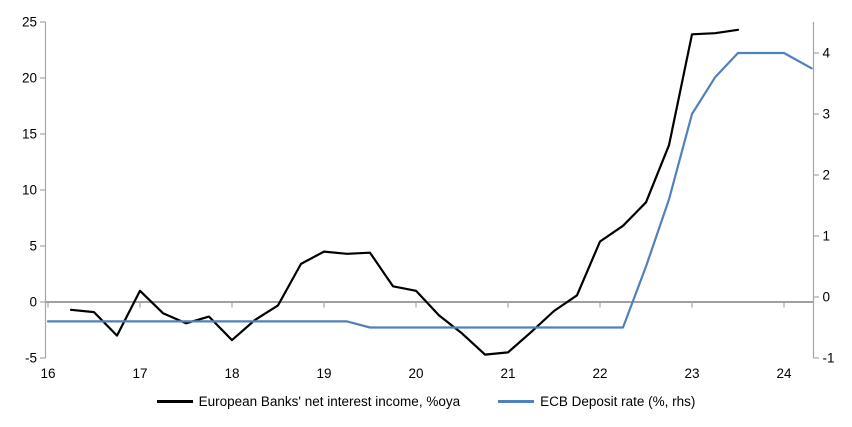  I want to click on y-axis-right-label: -1, so click(829, 358).